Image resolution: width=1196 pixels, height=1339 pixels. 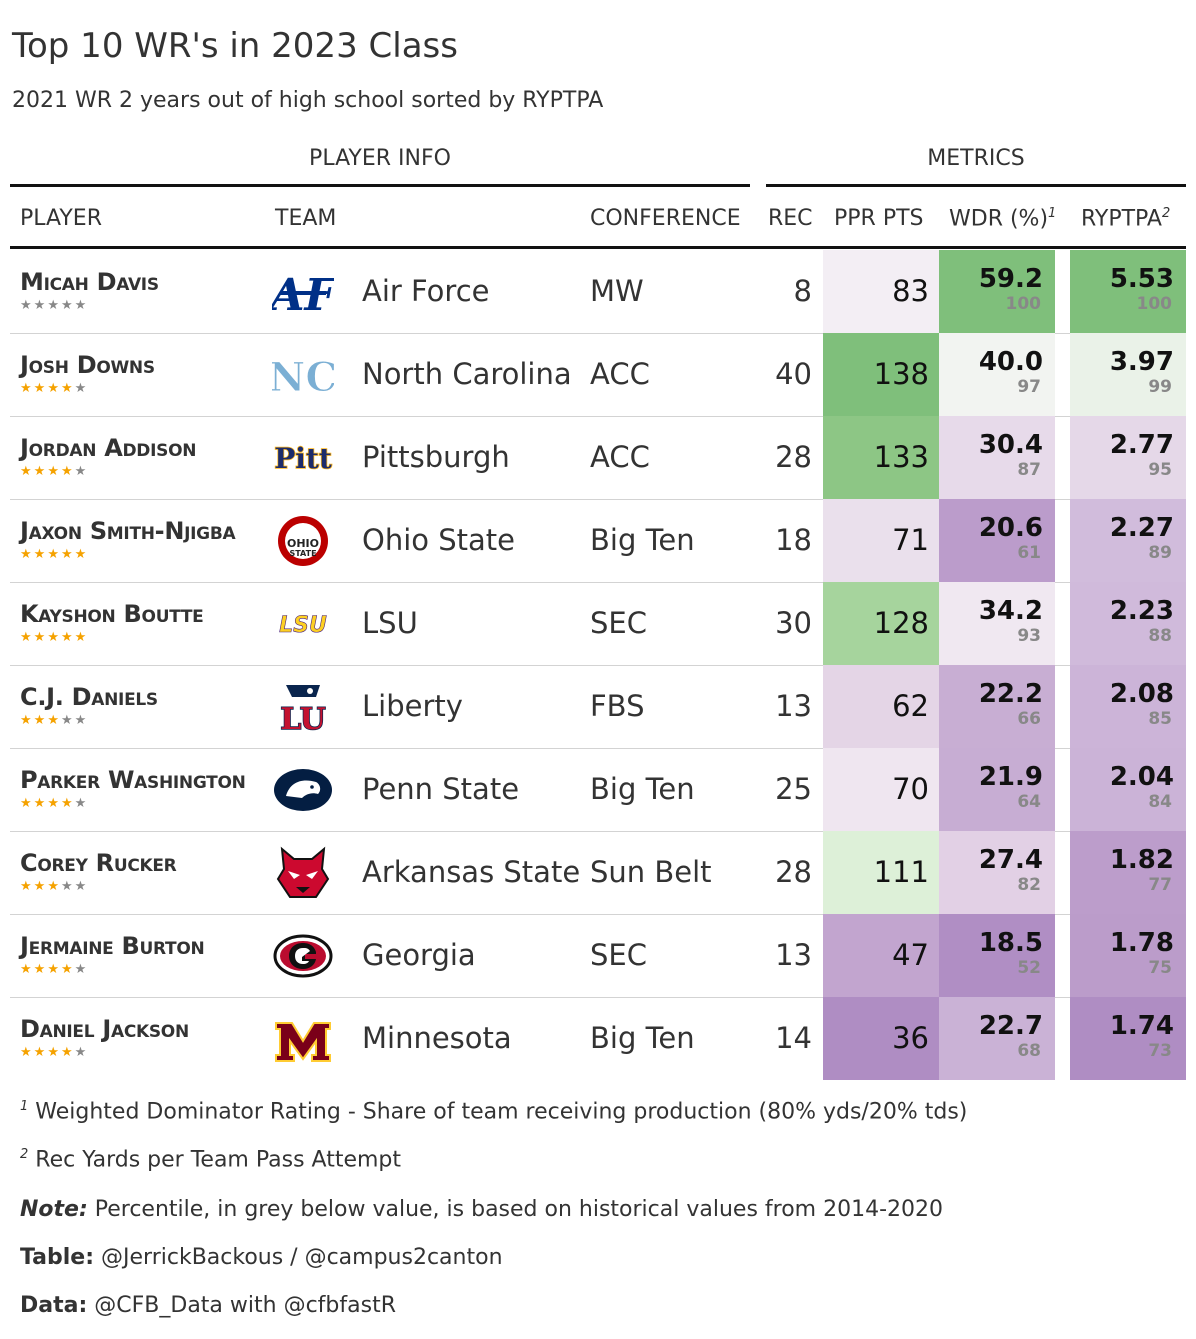 What do you see at coordinates (598, 247) in the screenshot?
I see `header-rule` at bounding box center [598, 247].